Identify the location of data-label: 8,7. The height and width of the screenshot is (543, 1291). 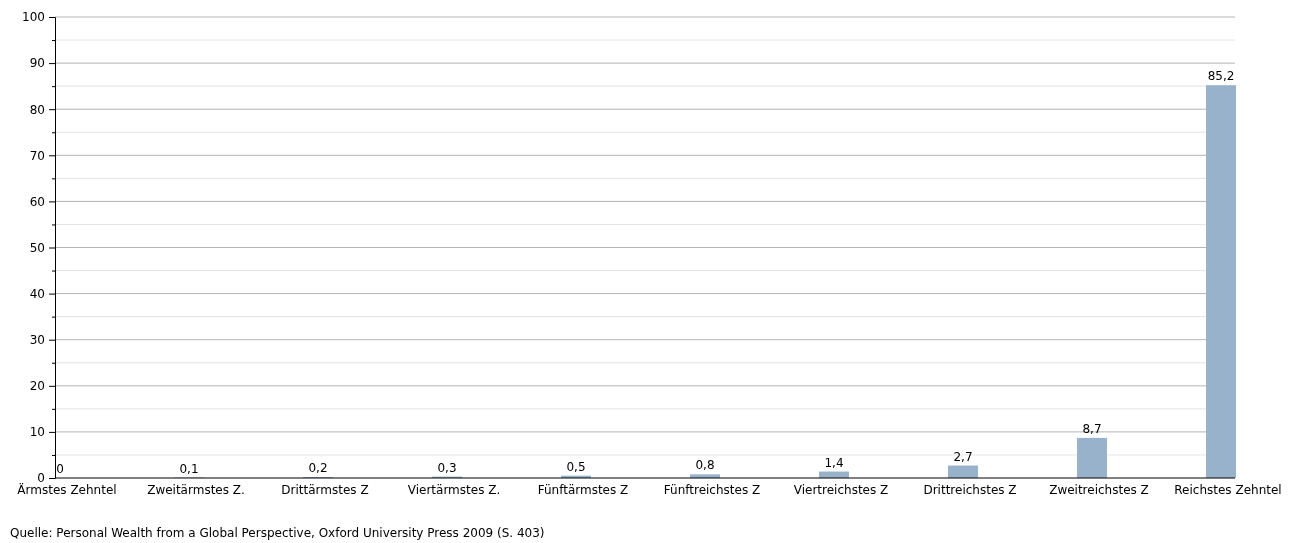
(1092, 428).